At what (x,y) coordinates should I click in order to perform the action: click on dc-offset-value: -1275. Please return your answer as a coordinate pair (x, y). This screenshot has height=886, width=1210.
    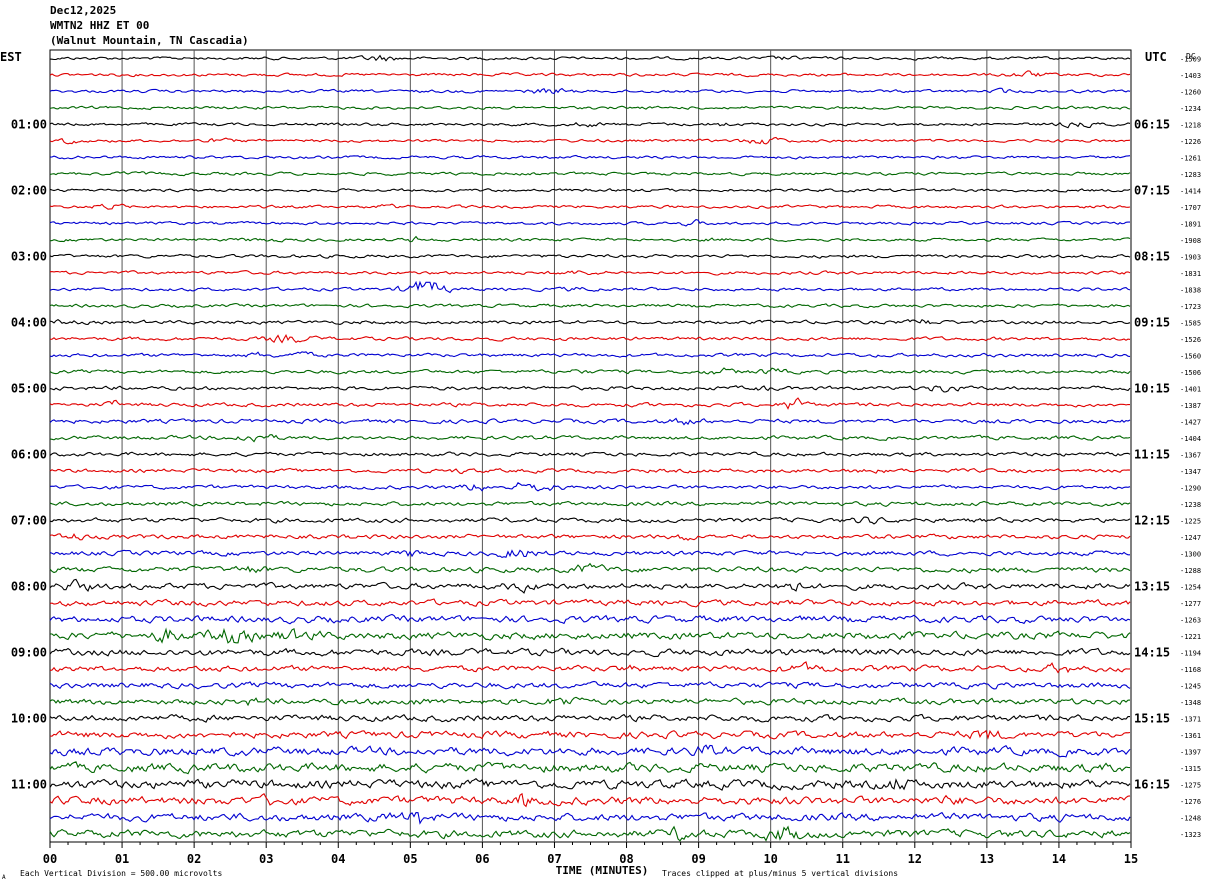
    Looking at the image, I should click on (1190, 785).